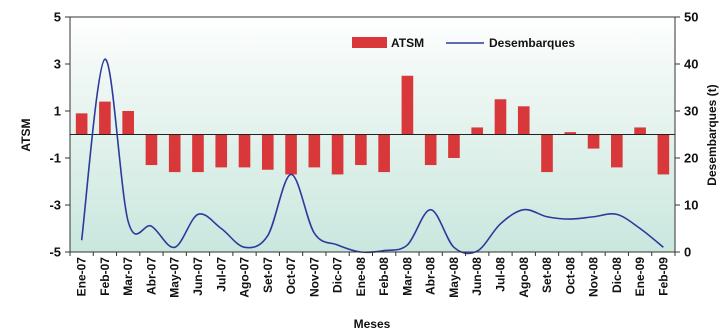  I want to click on x-tick-label: Feb-09, so click(663, 276).